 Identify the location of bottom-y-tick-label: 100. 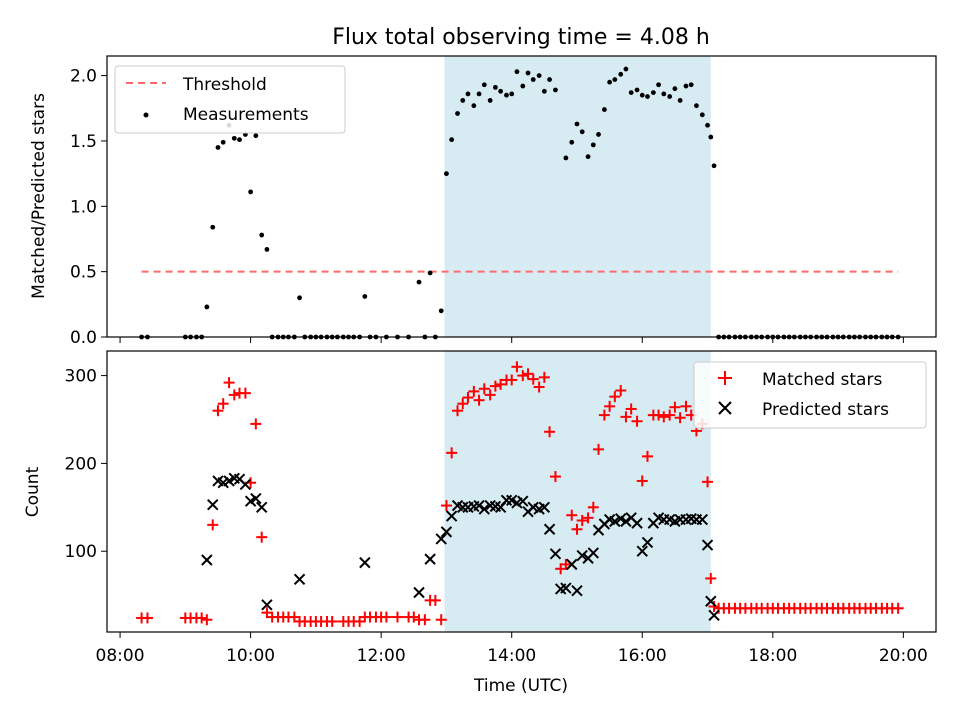
(81, 552).